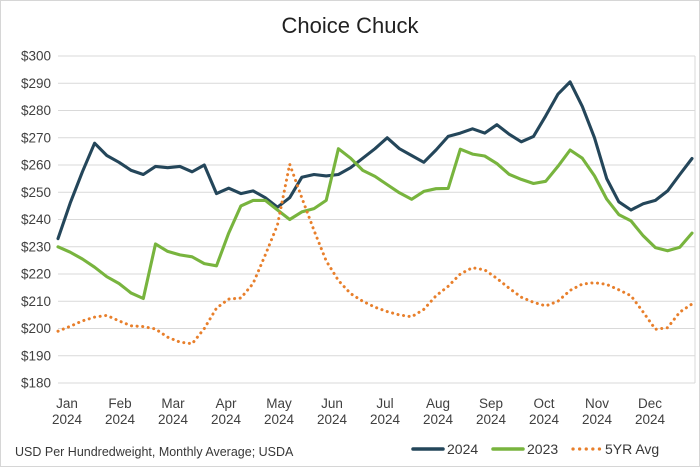  What do you see at coordinates (36, 192) in the screenshot?
I see `y-axis-tick-label: $250` at bounding box center [36, 192].